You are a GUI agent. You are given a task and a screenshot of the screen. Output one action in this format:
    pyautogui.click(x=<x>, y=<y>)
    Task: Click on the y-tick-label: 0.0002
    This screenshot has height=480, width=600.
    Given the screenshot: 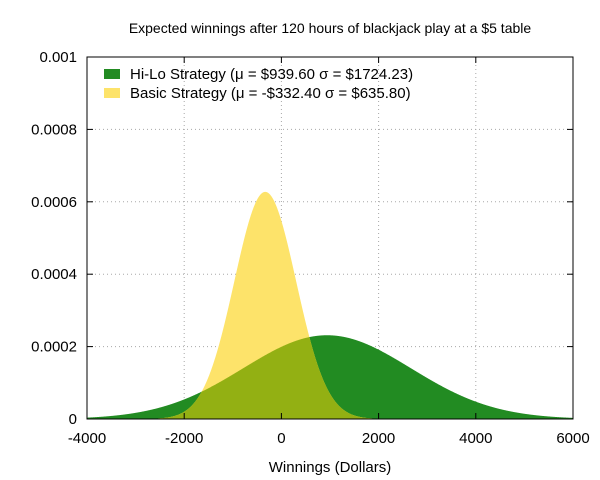 What is the action you would take?
    pyautogui.click(x=54, y=347)
    